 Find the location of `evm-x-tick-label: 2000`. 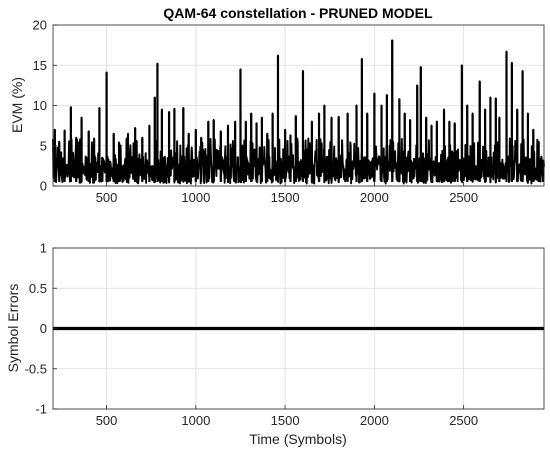

evm-x-tick-label: 2000 is located at coordinates (374, 197).